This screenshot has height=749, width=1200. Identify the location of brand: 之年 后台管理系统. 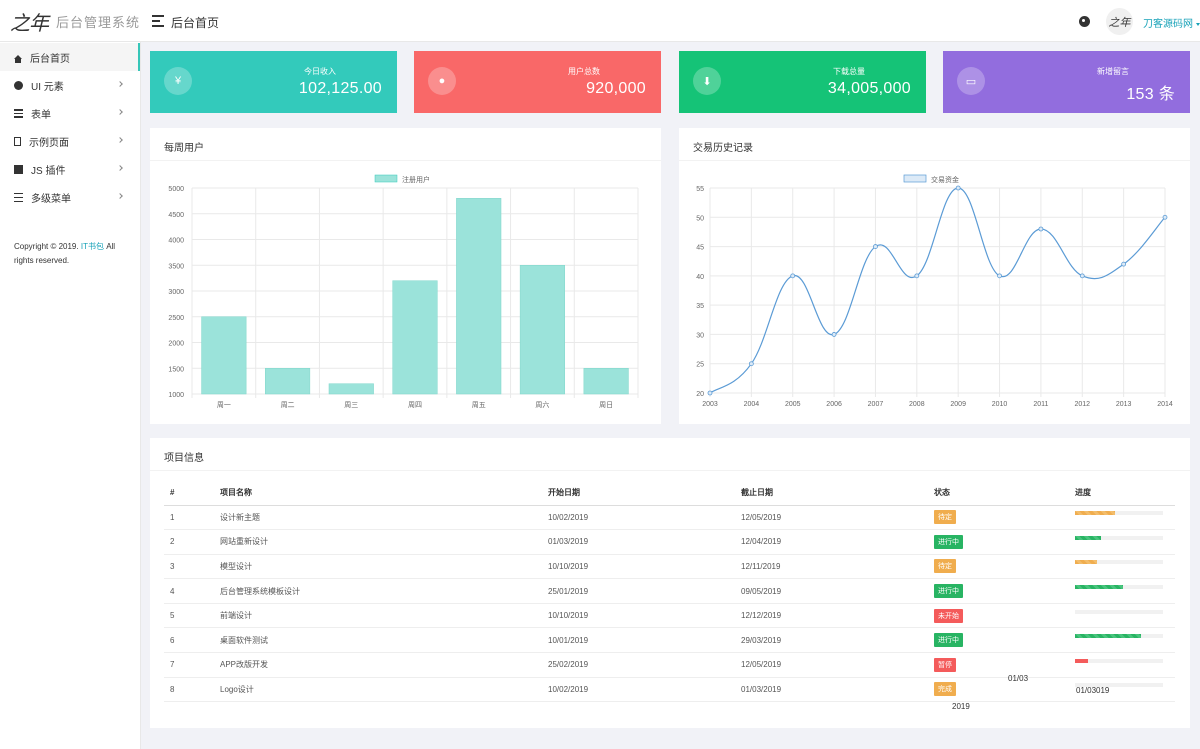
(70, 21).